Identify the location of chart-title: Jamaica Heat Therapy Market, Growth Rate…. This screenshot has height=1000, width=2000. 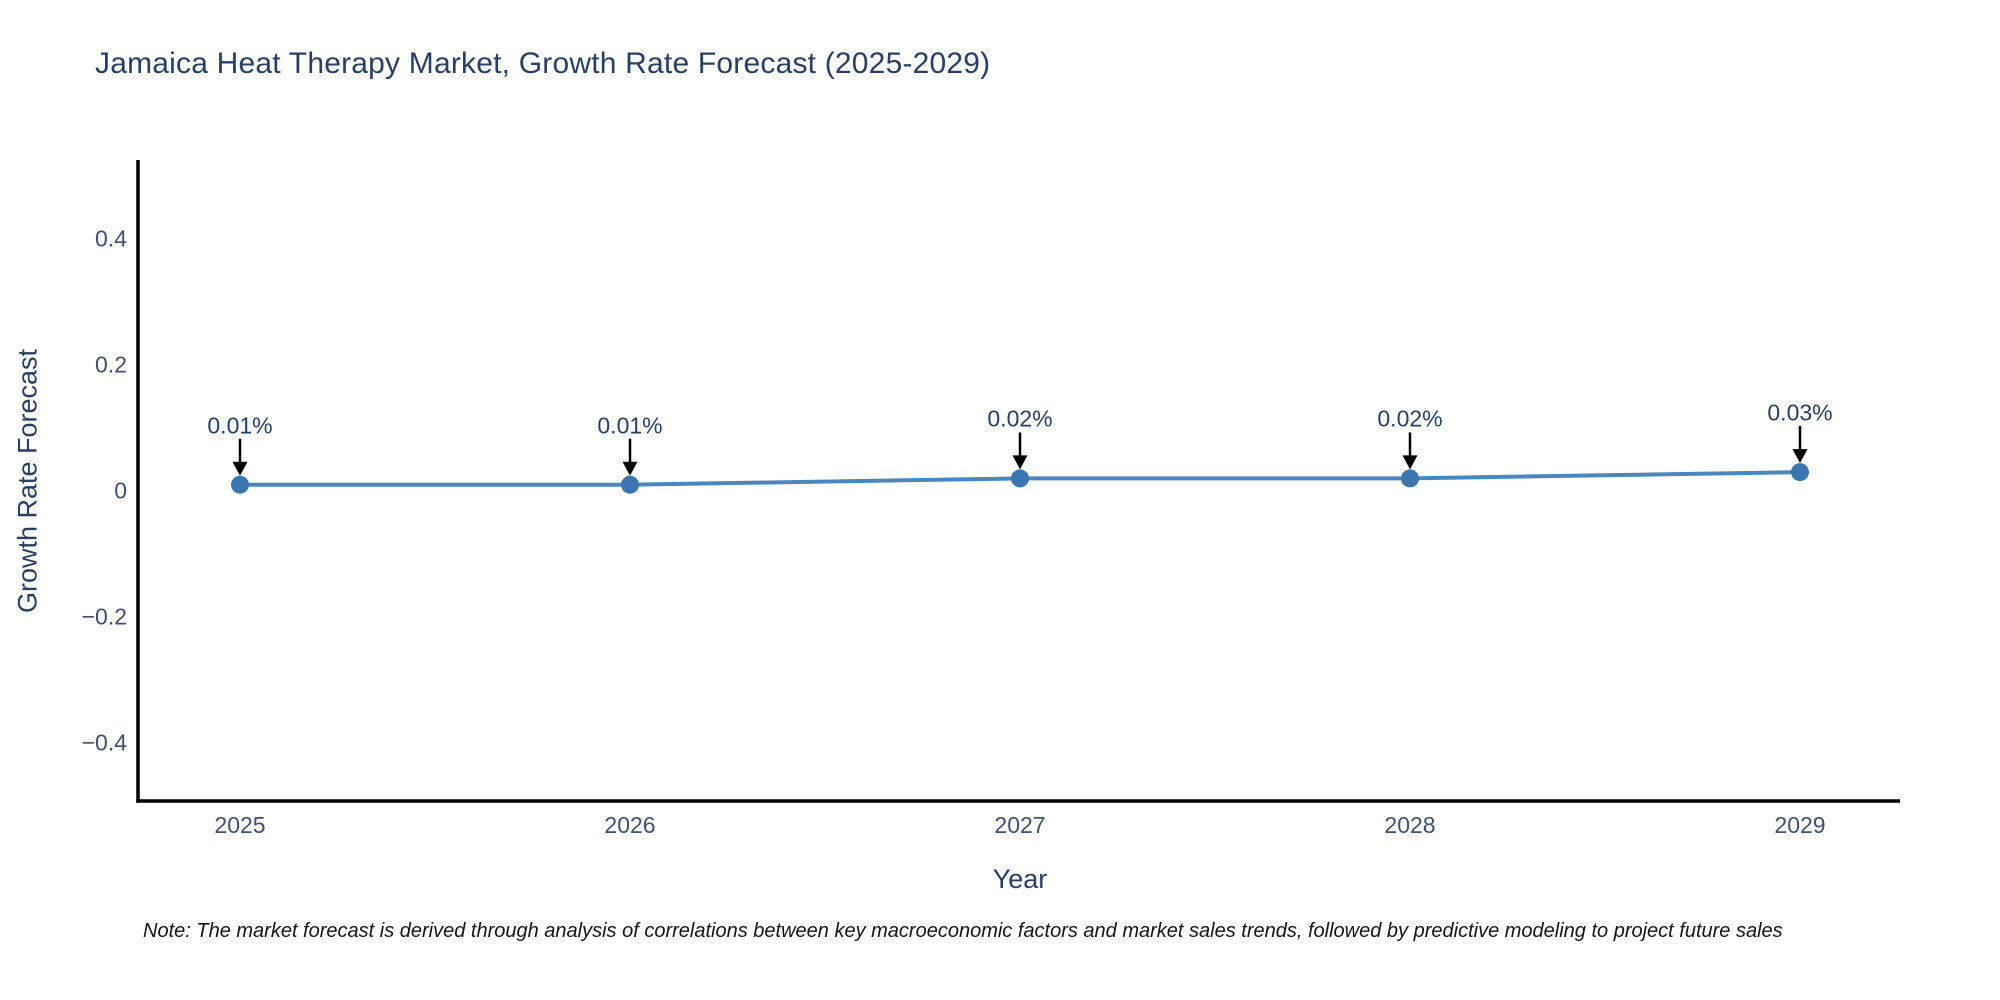
(543, 63).